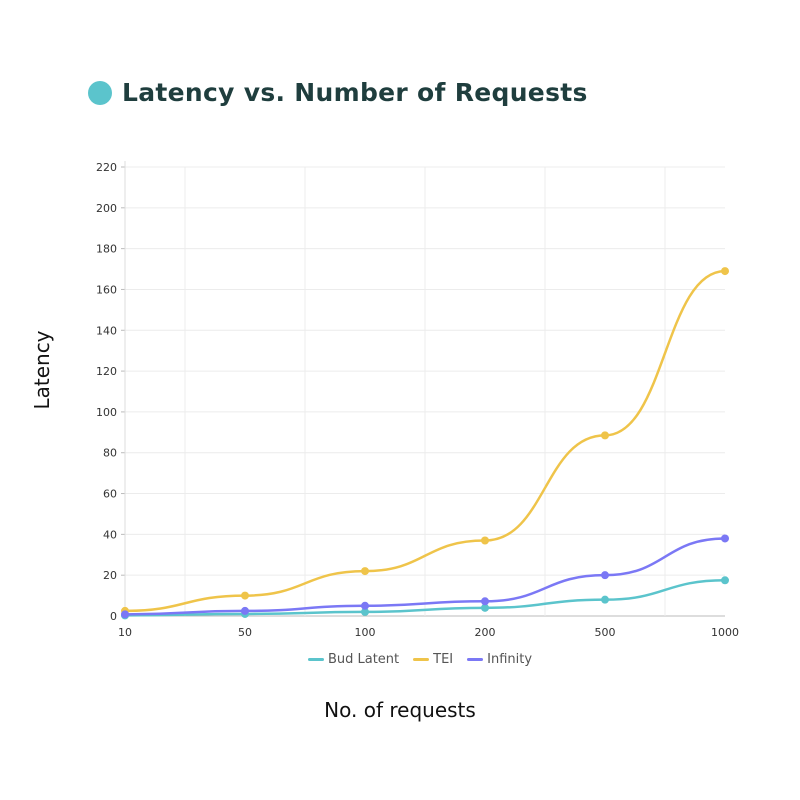 The height and width of the screenshot is (800, 800). Describe the element at coordinates (106, 412) in the screenshot. I see `y-tick-label: 100` at that location.